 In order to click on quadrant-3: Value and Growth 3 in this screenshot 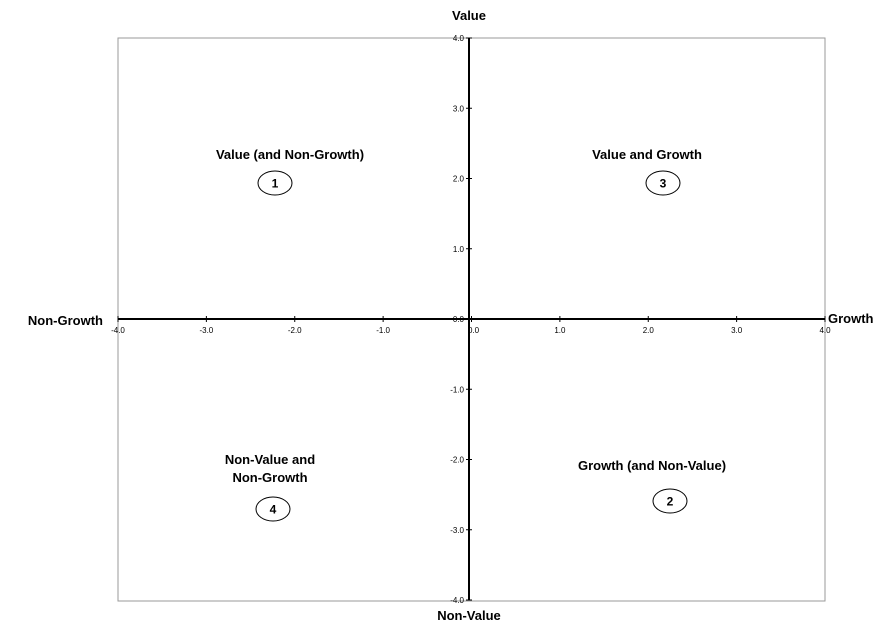, I will do `click(647, 171)`.